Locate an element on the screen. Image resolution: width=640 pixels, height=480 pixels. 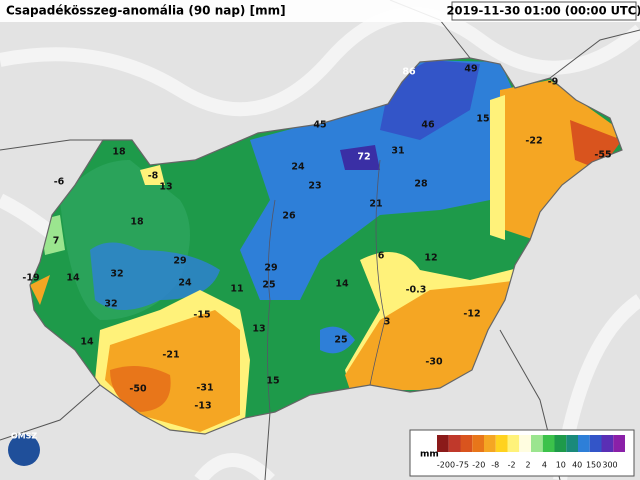
legend-label: 10 is located at coordinates (561, 465).